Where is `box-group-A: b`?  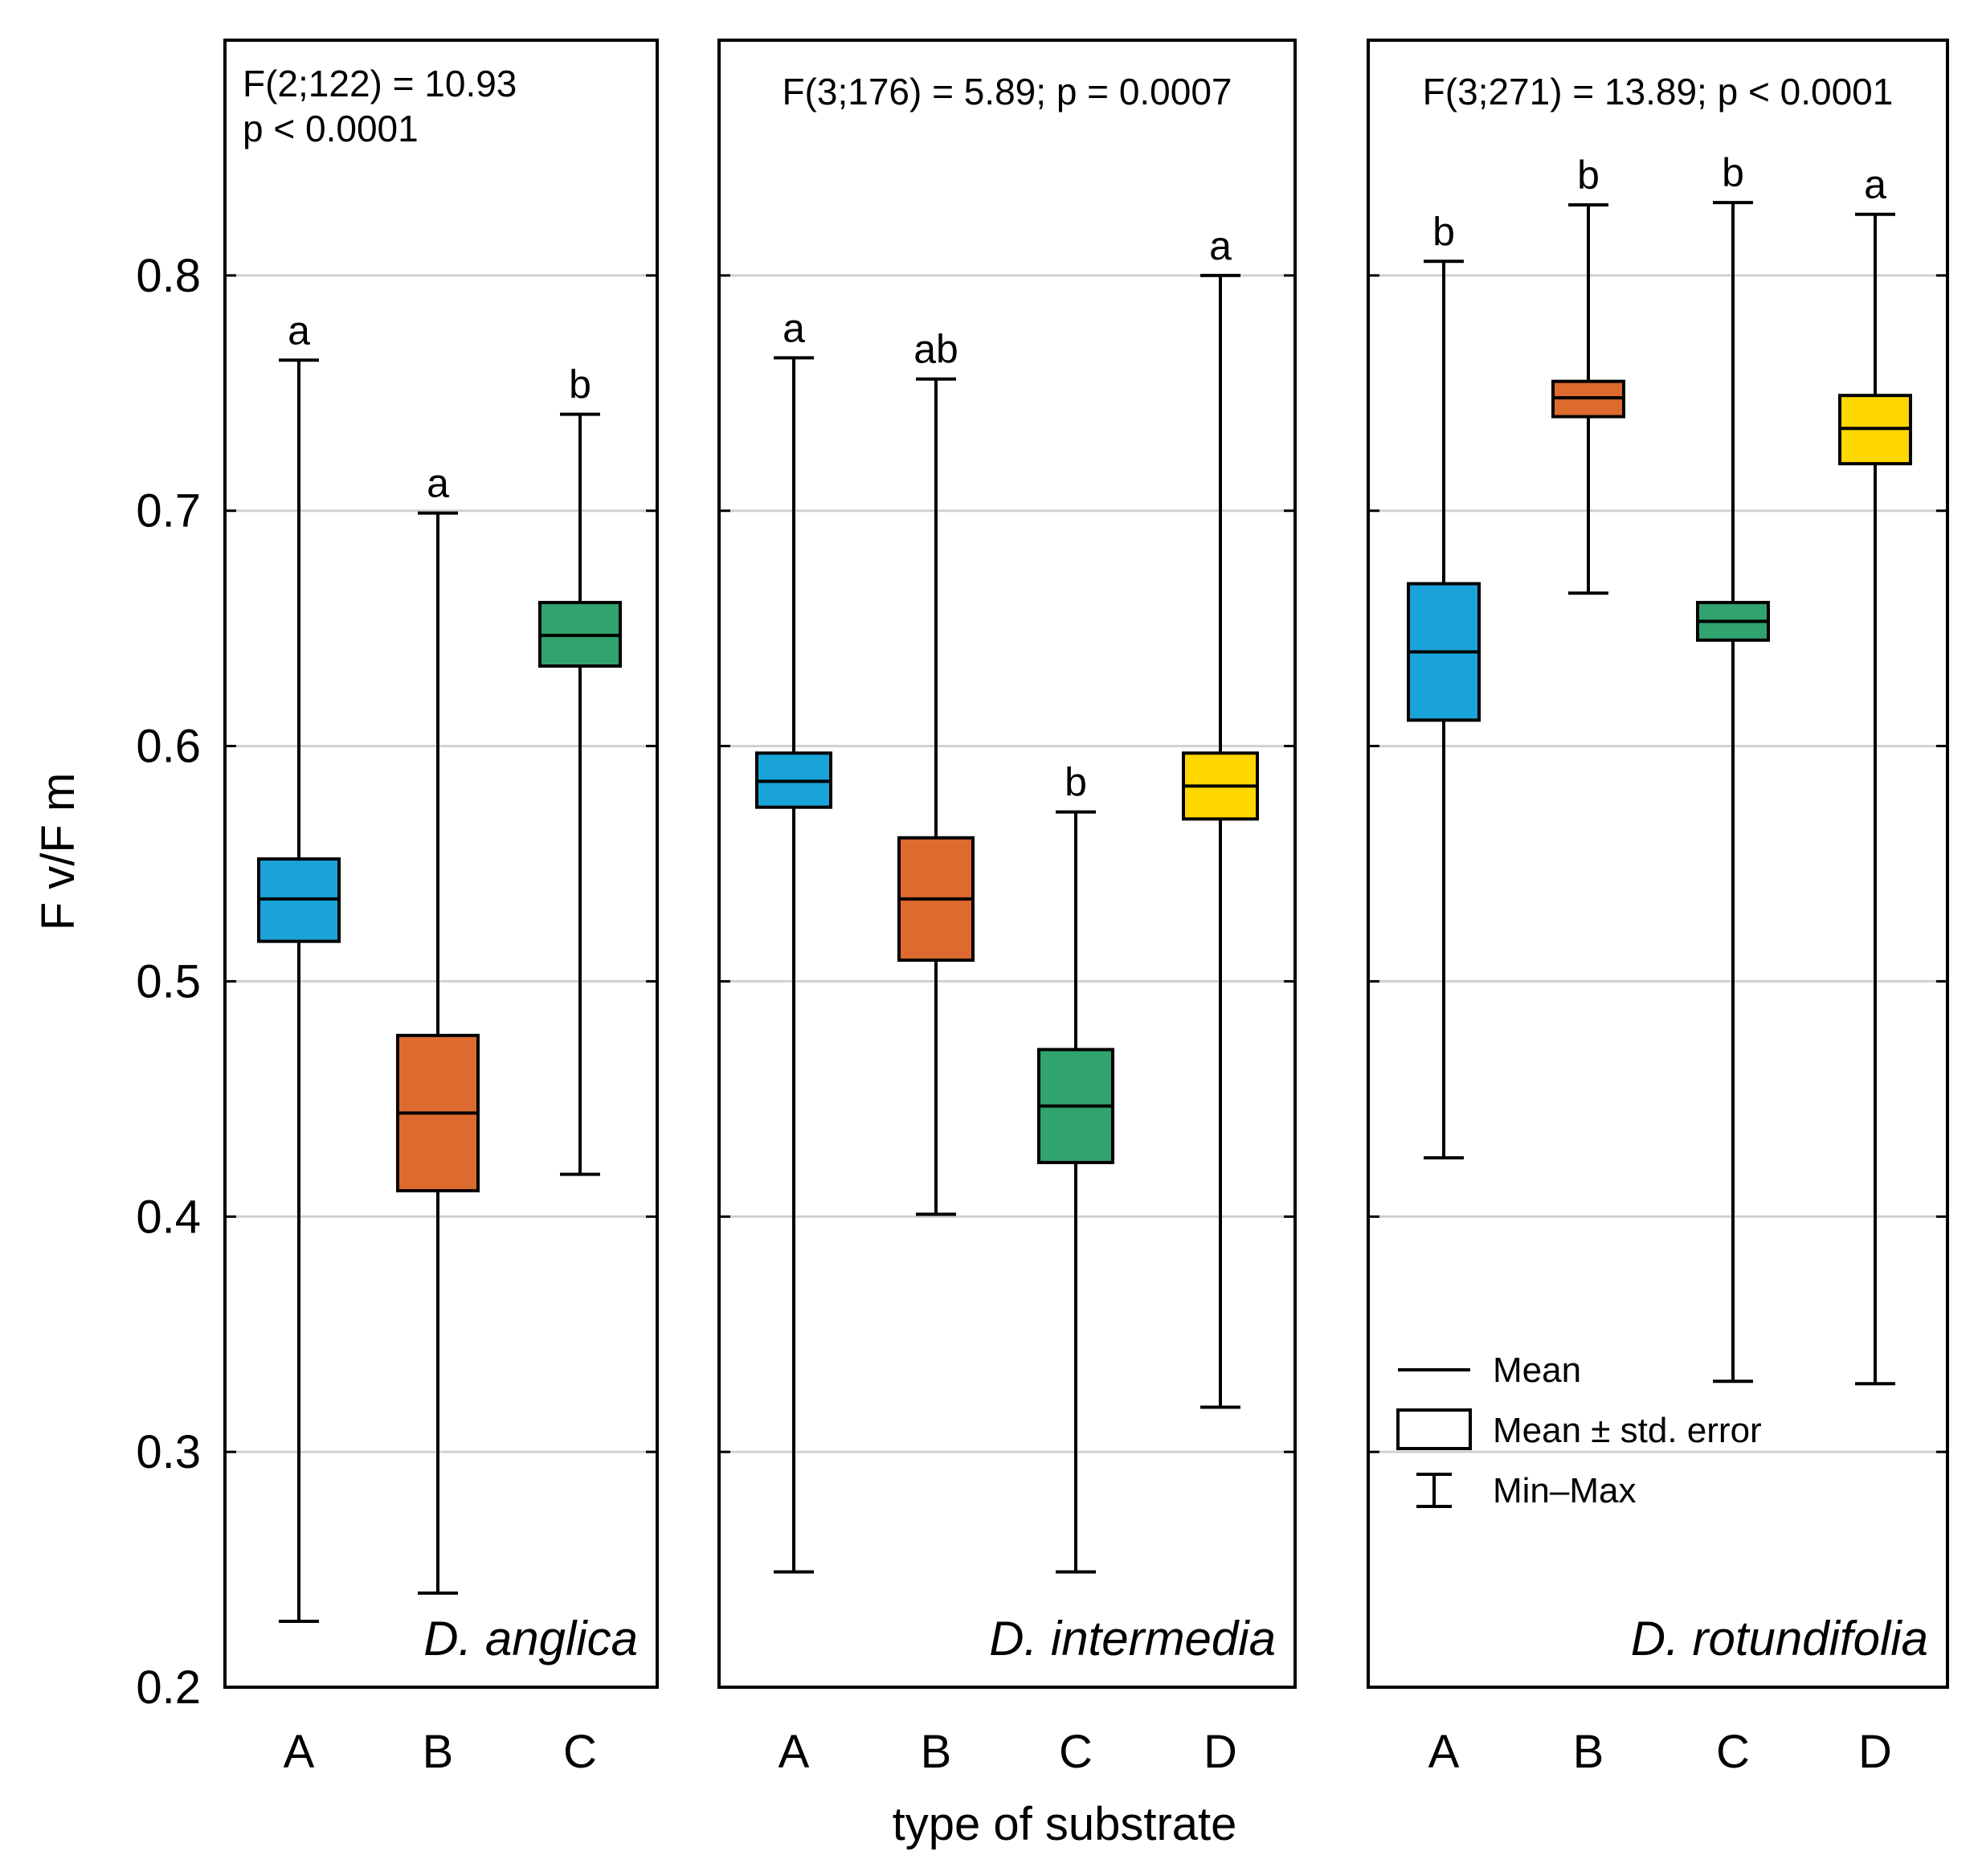 box-group-A: b is located at coordinates (1444, 684).